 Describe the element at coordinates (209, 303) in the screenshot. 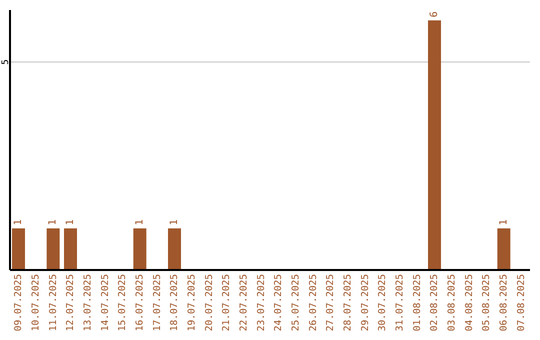

I see `x-tick-label: 20.07.2025` at that location.